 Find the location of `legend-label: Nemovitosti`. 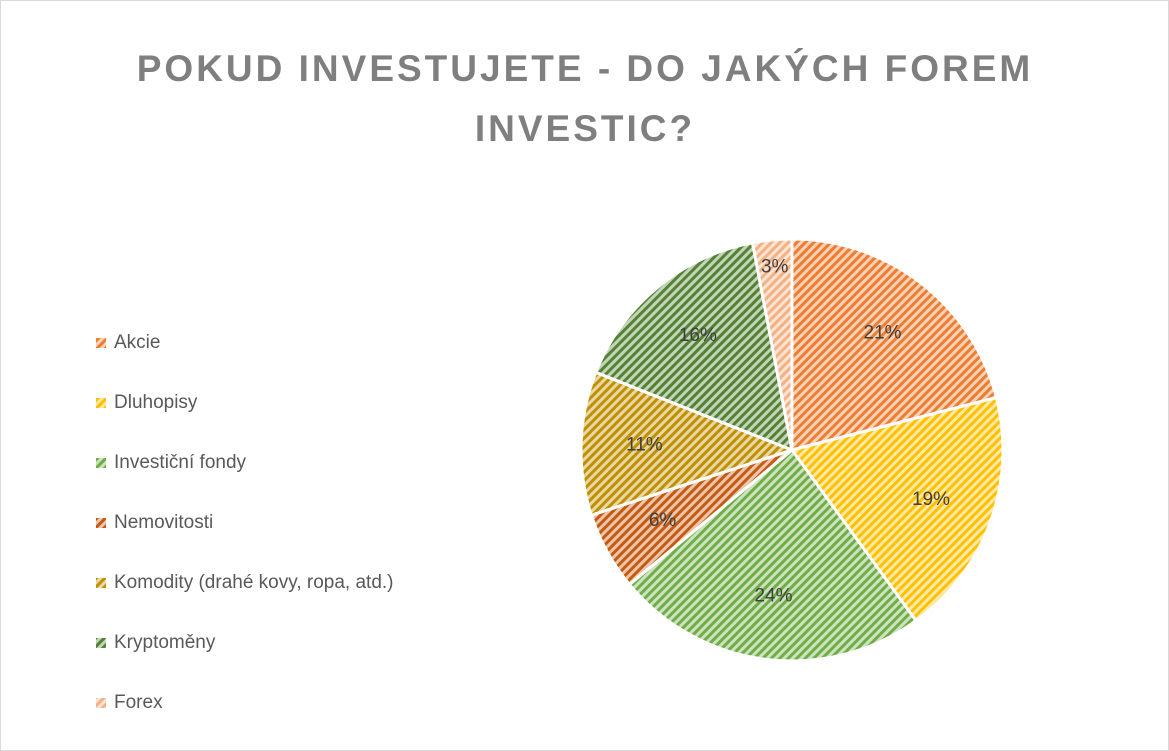

legend-label: Nemovitosti is located at coordinates (163, 522).